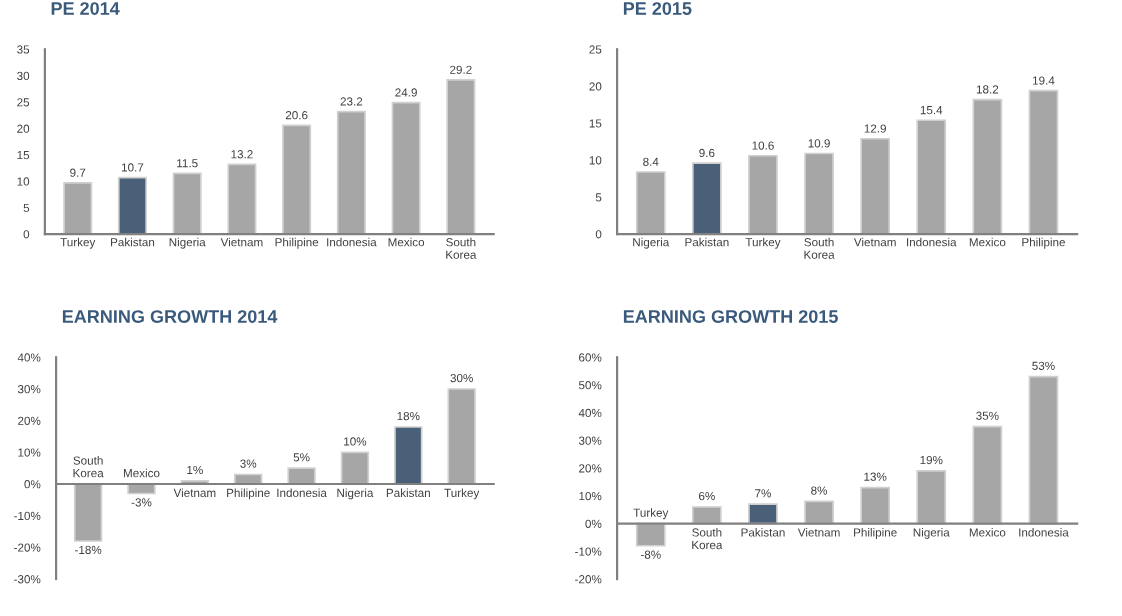  Describe the element at coordinates (85, 8) in the screenshot. I see `chart-title: PE 2014` at that location.